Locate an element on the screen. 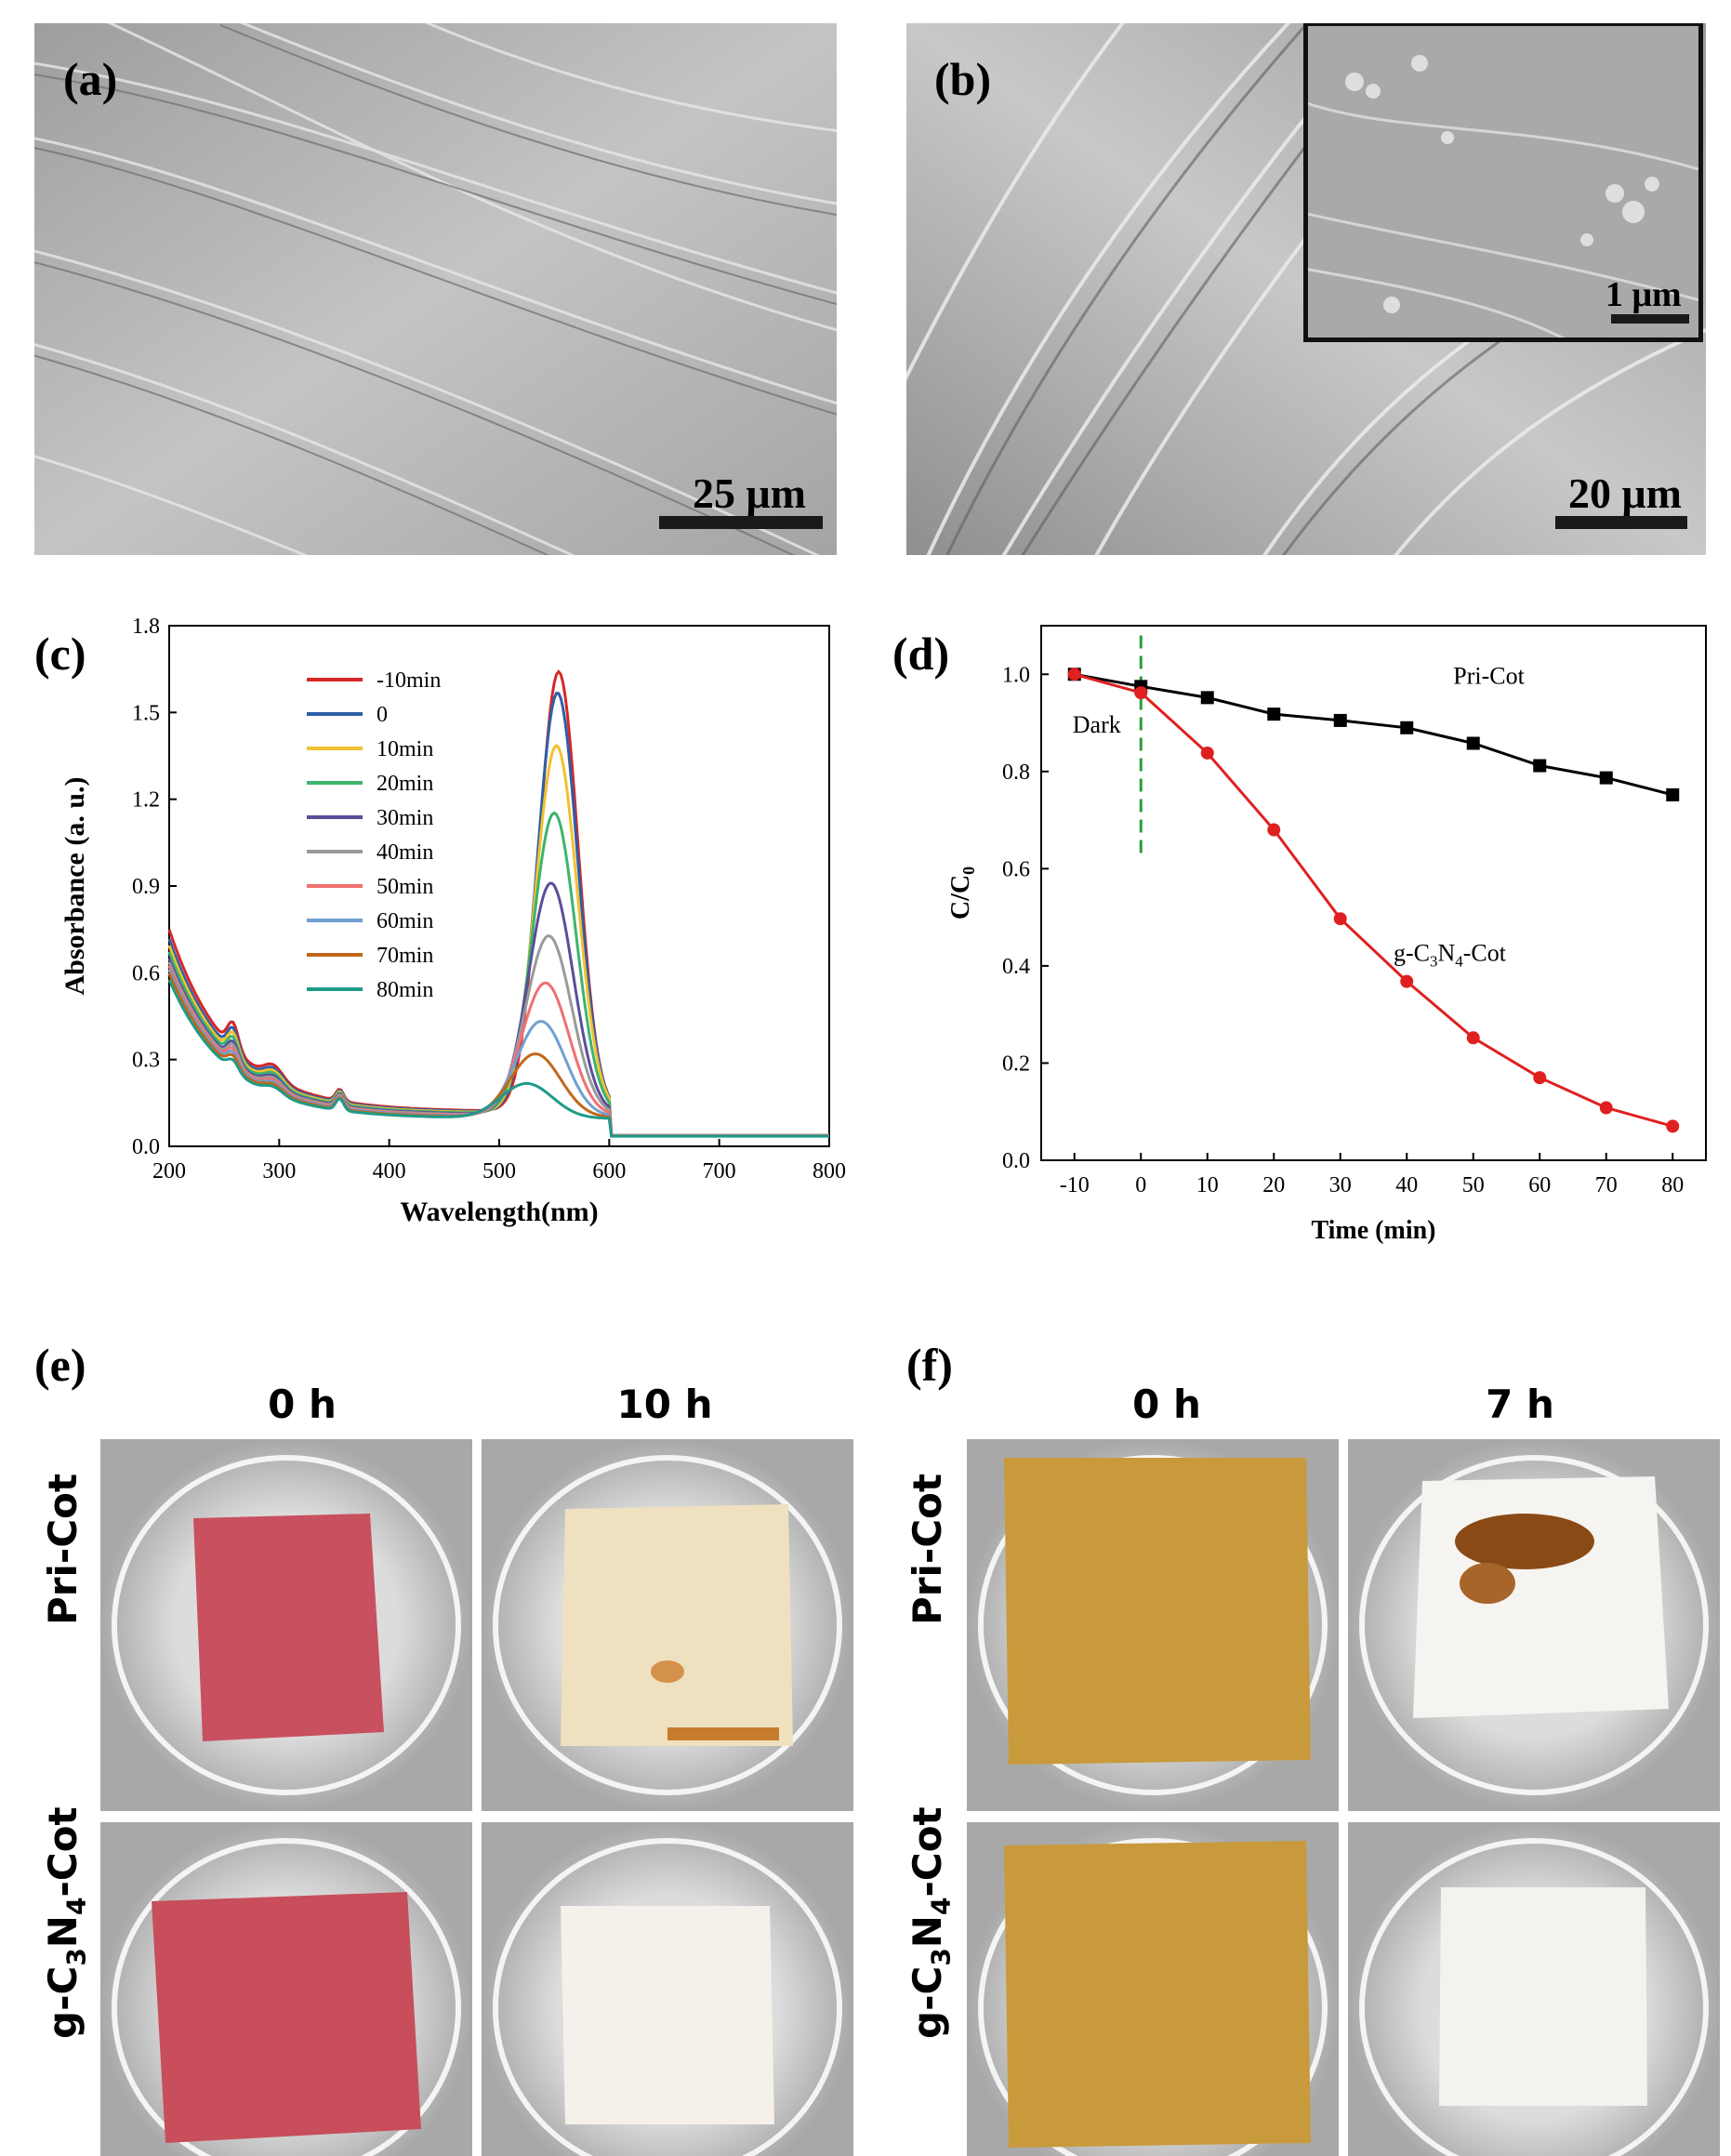 Image resolution: width=1731 pixels, height=2156 pixels. x-axis-label-d: Time (min) is located at coordinates (1373, 1230).